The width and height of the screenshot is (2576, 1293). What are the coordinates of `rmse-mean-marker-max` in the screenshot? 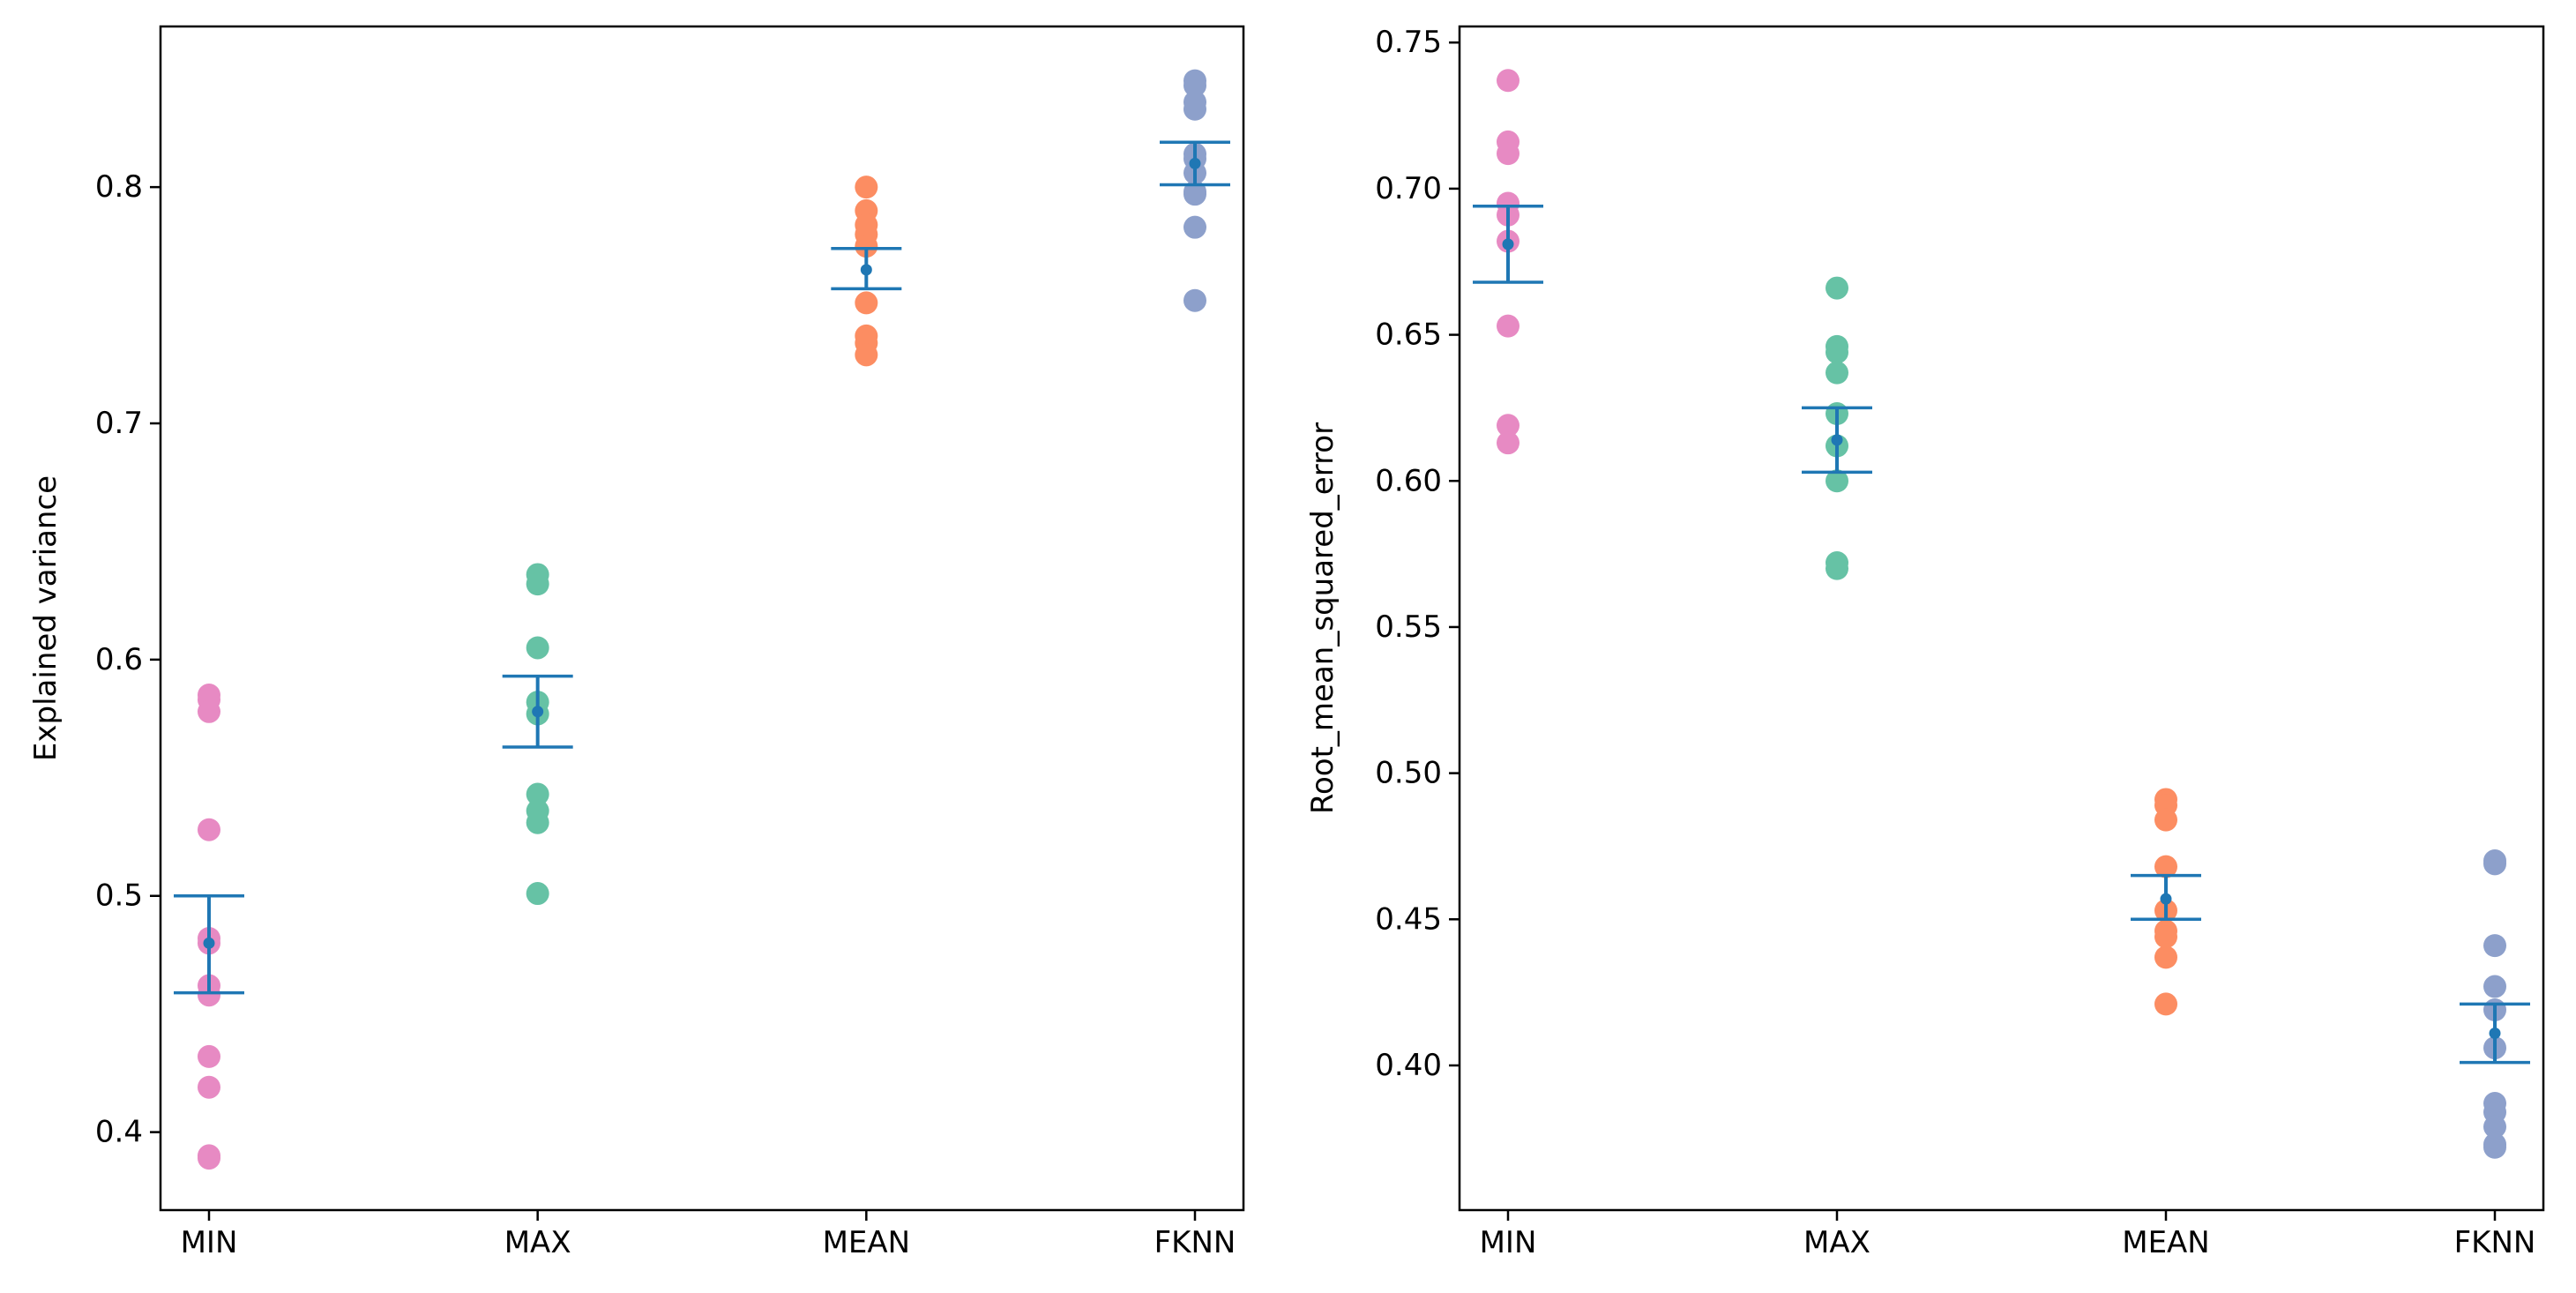 It's located at (1837, 440).